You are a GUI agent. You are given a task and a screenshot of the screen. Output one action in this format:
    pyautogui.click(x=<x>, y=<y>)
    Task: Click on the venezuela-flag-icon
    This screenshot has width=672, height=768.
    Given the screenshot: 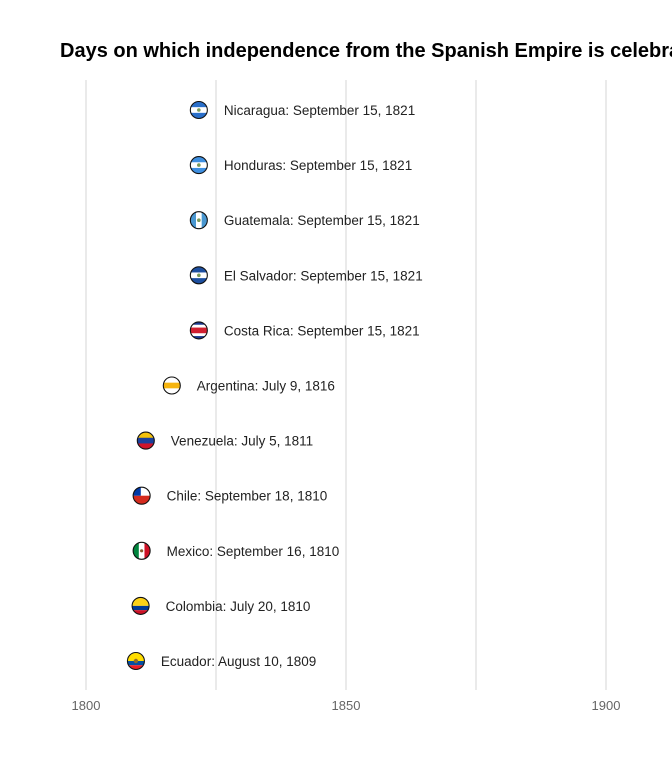 What is the action you would take?
    pyautogui.click(x=146, y=441)
    